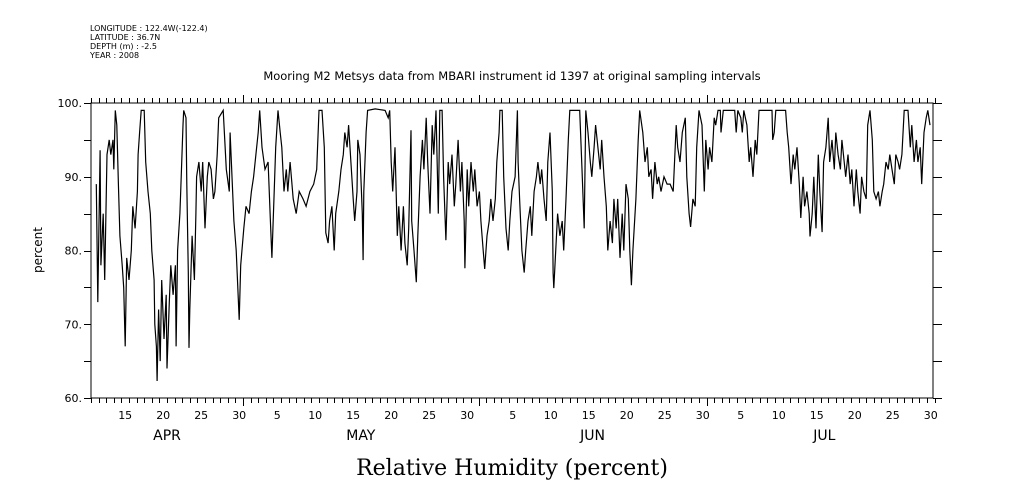  I want to click on y-tick-label: 60., so click(74, 398).